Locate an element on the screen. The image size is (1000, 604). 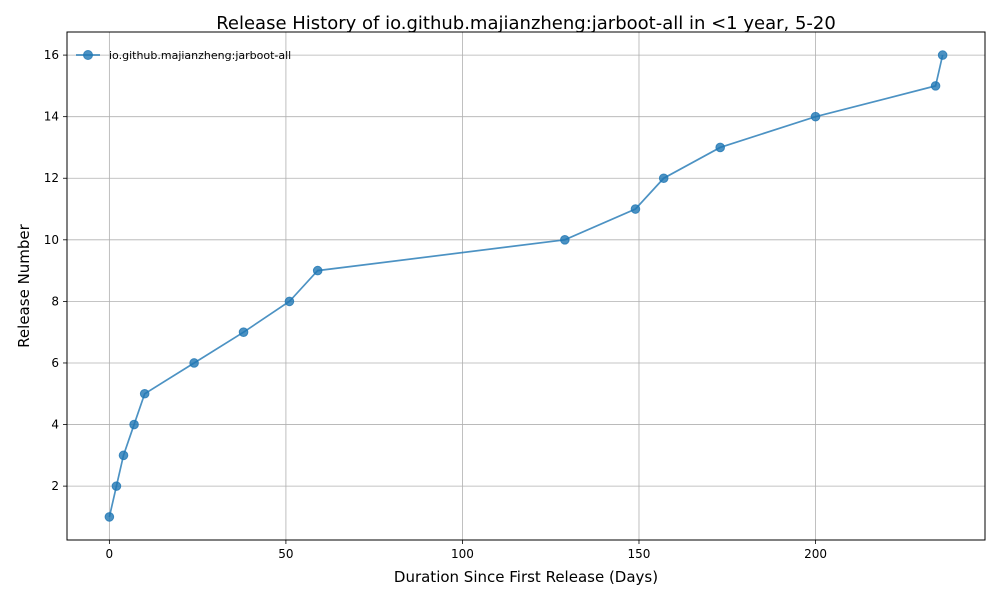
y-tick-label: 14 is located at coordinates (51, 117).